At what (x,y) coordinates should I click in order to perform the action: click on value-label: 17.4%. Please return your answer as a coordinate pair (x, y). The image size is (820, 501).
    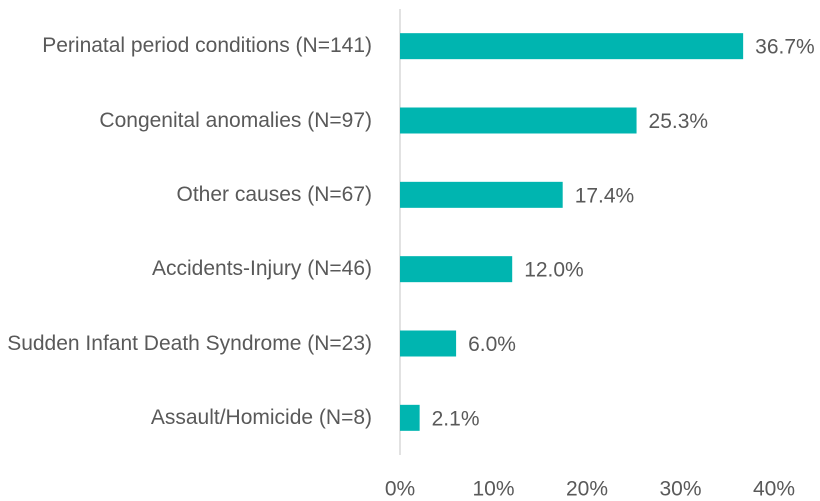
    Looking at the image, I should click on (605, 195).